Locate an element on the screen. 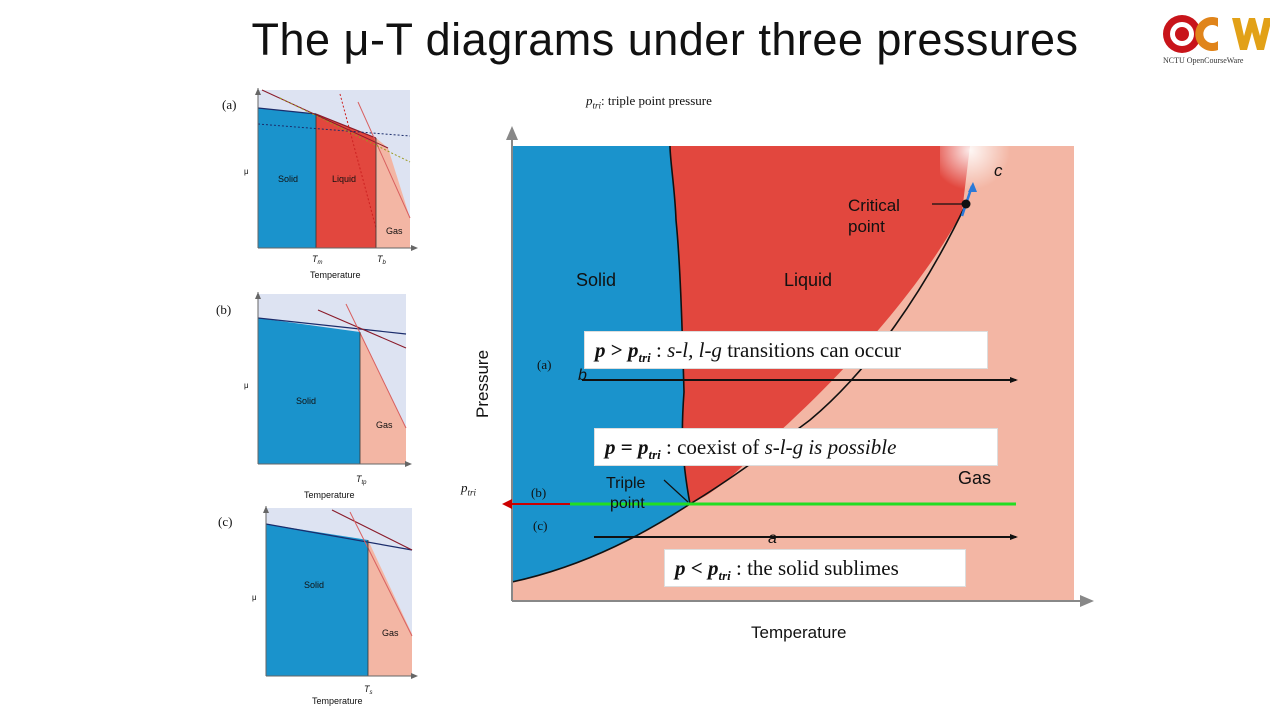  box-above-op: > is located at coordinates (616, 350).